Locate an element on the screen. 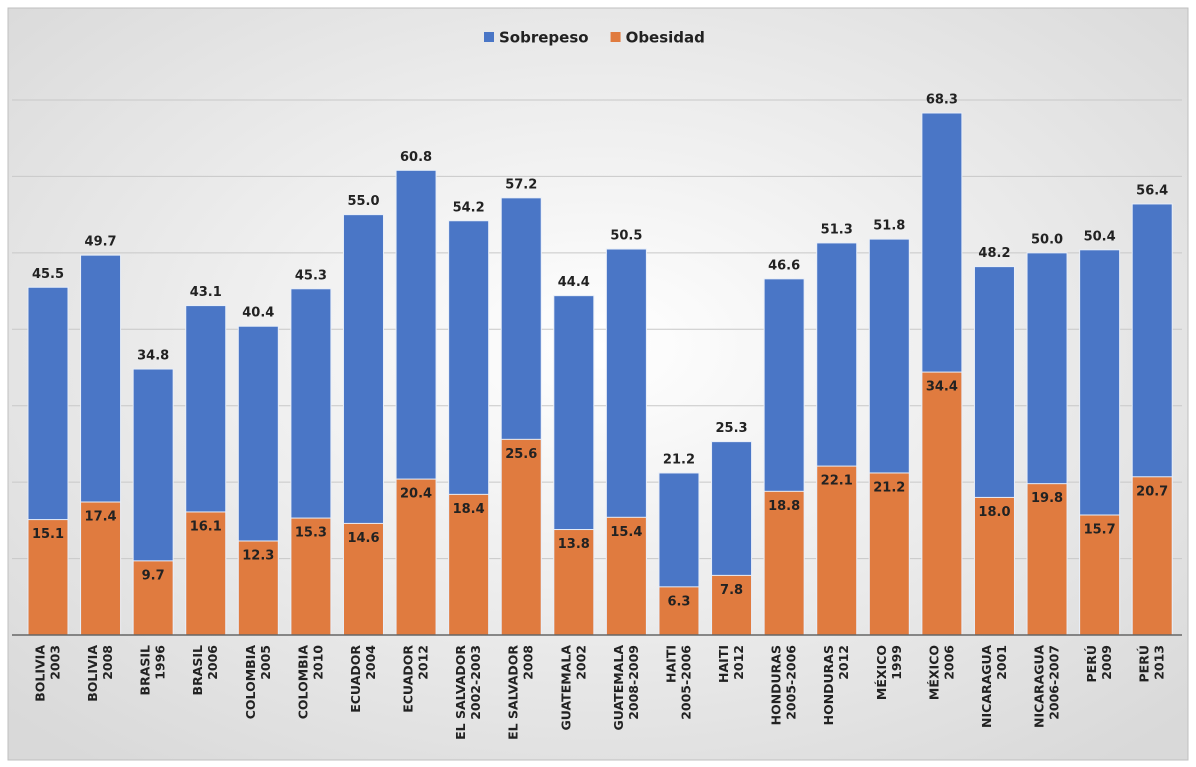 The height and width of the screenshot is (767, 1196). x-tick-label-line: 2004 is located at coordinates (369, 662).